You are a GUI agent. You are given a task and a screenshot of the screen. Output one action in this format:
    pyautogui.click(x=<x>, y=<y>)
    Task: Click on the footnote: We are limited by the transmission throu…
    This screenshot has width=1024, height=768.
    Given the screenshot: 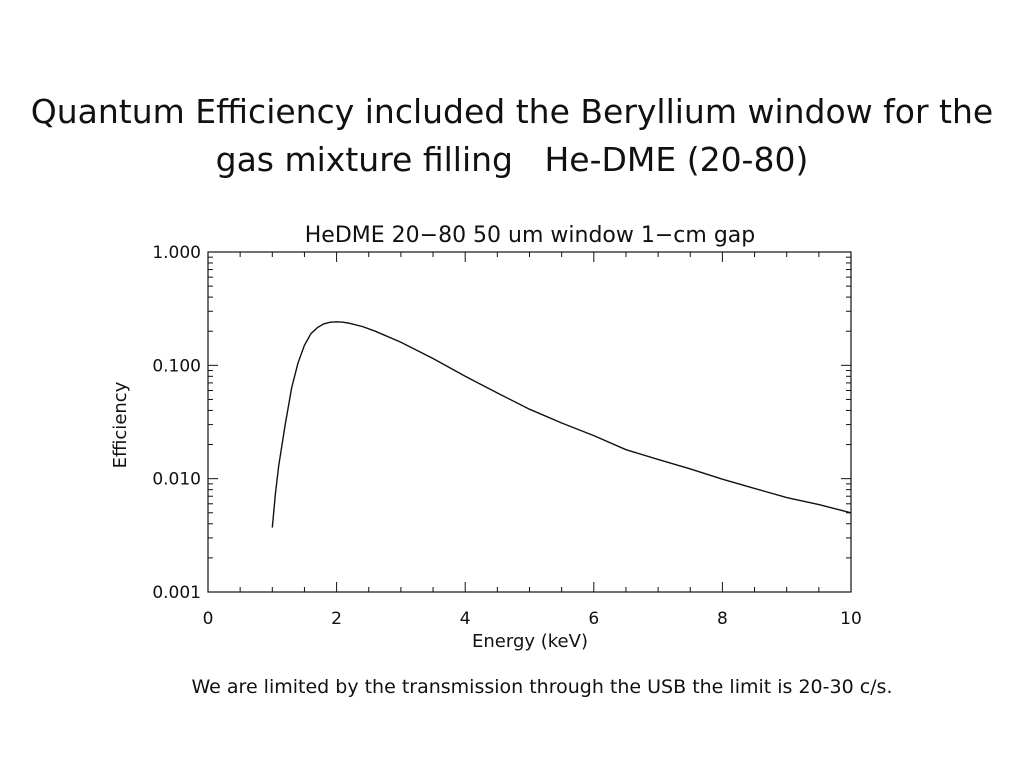 What is the action you would take?
    pyautogui.click(x=542, y=687)
    